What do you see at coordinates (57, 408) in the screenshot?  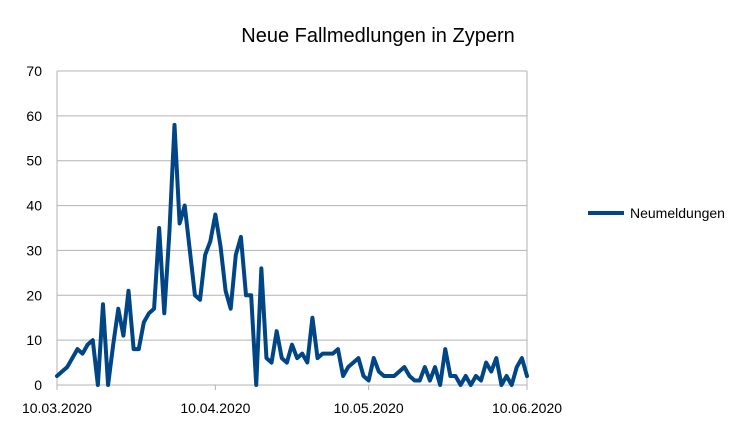 I see `x-tick-label: 10.03.2020` at bounding box center [57, 408].